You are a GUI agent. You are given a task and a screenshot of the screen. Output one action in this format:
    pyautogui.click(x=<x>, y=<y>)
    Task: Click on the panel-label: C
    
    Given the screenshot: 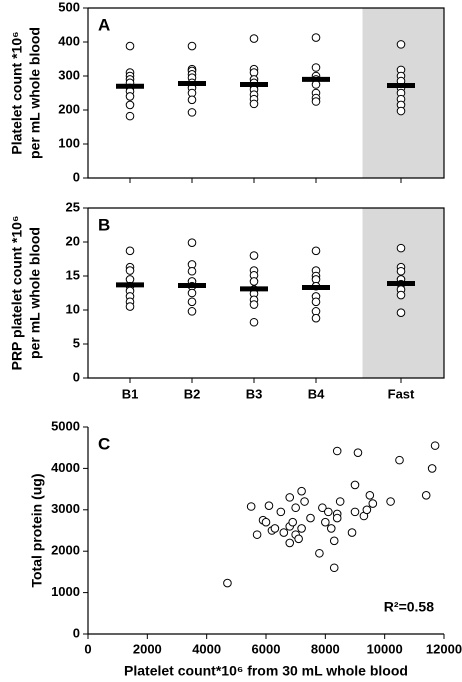 What is the action you would take?
    pyautogui.click(x=104, y=443)
    